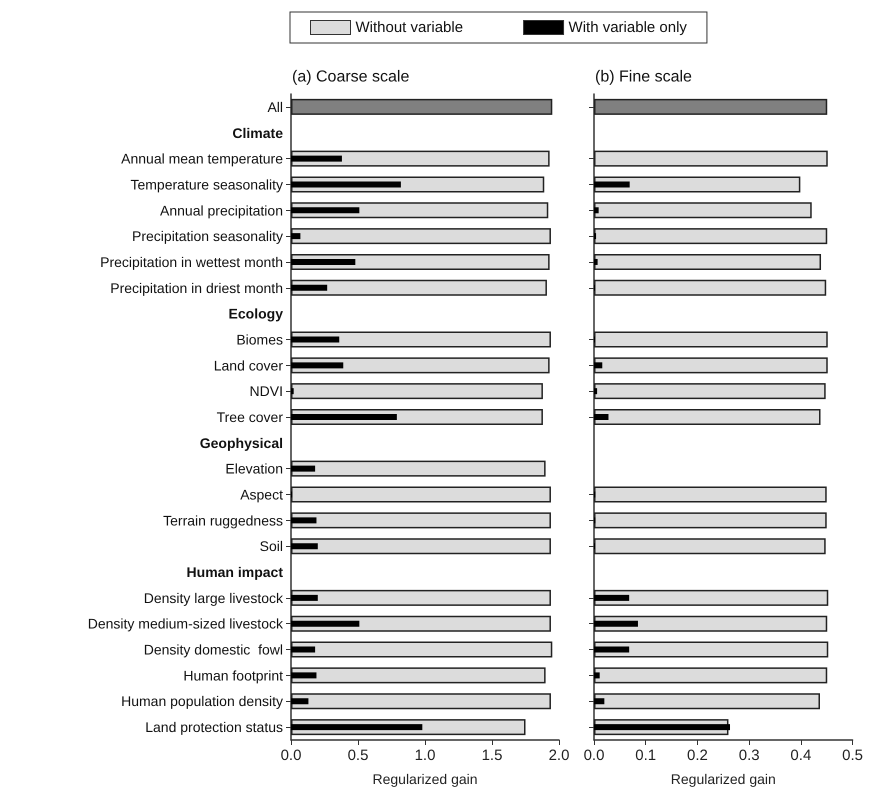 This screenshot has width=874, height=807. I want to click on chart-title: (b) Fine scale, so click(643, 77).